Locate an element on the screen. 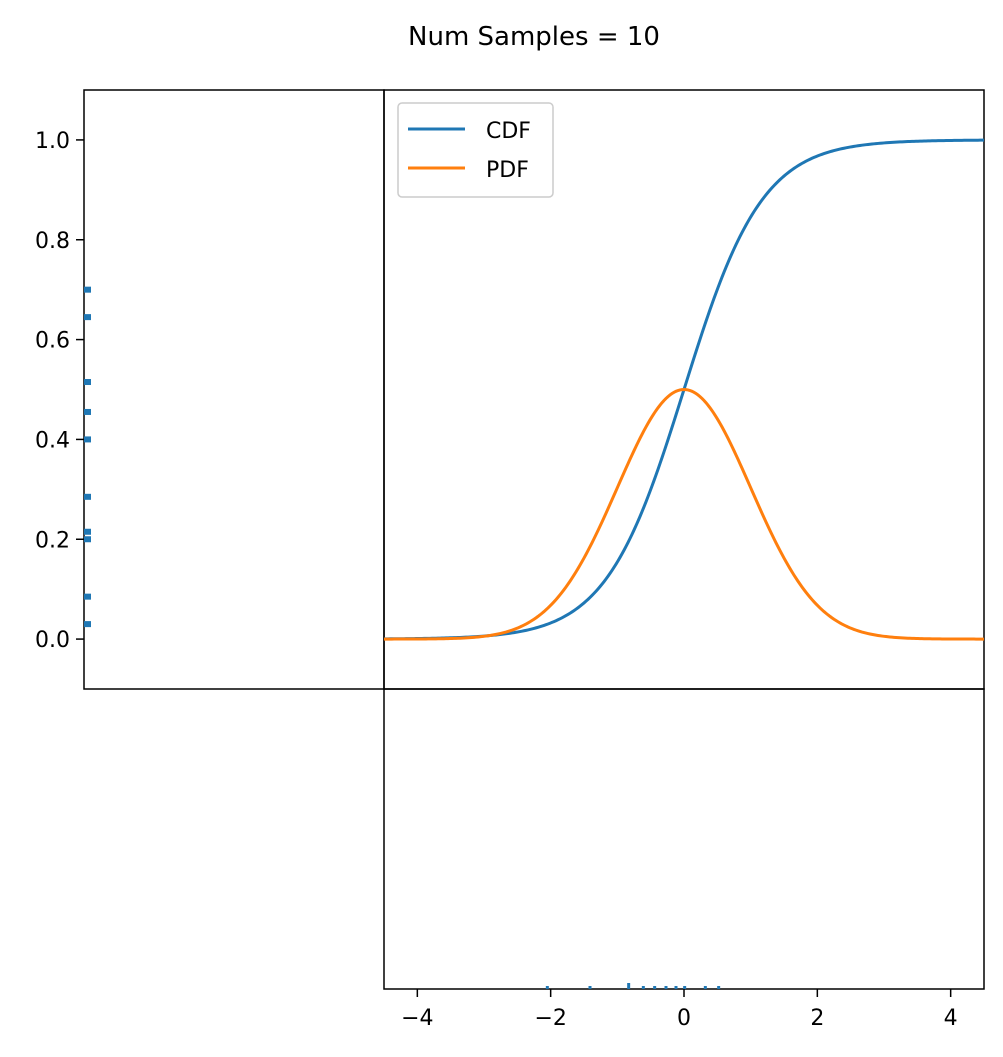 The width and height of the screenshot is (1003, 1057). y-tick-label: 0.6 is located at coordinates (52, 341).